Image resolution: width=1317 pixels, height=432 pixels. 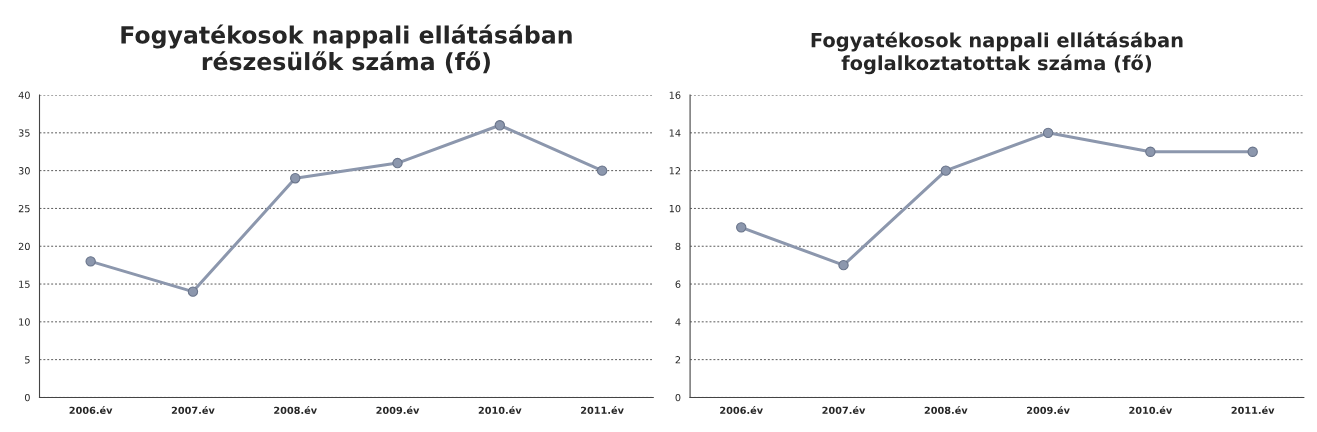 I want to click on y-tick-label: 16, so click(x=675, y=95).